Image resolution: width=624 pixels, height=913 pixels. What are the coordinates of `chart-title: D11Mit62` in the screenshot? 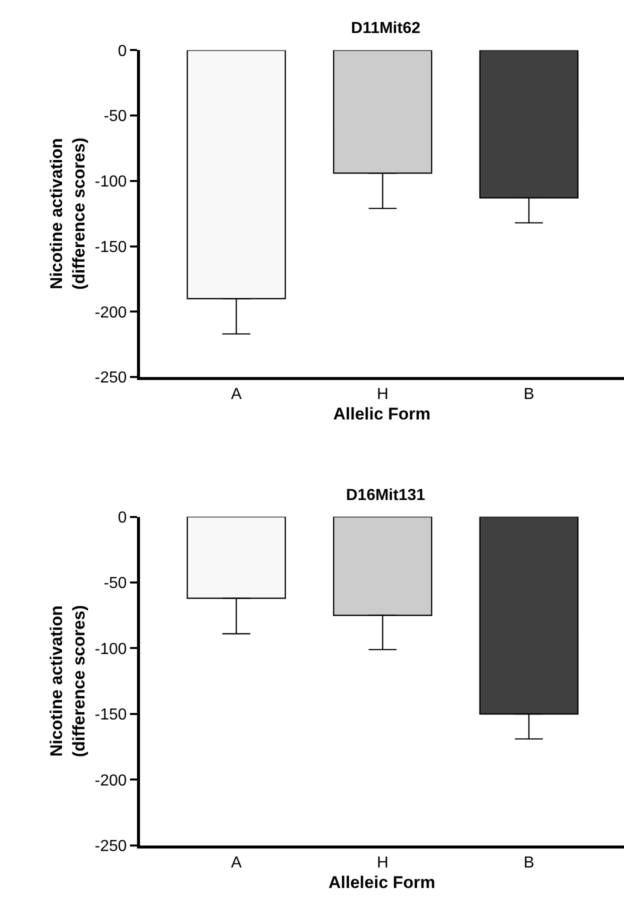 It's located at (385, 28).